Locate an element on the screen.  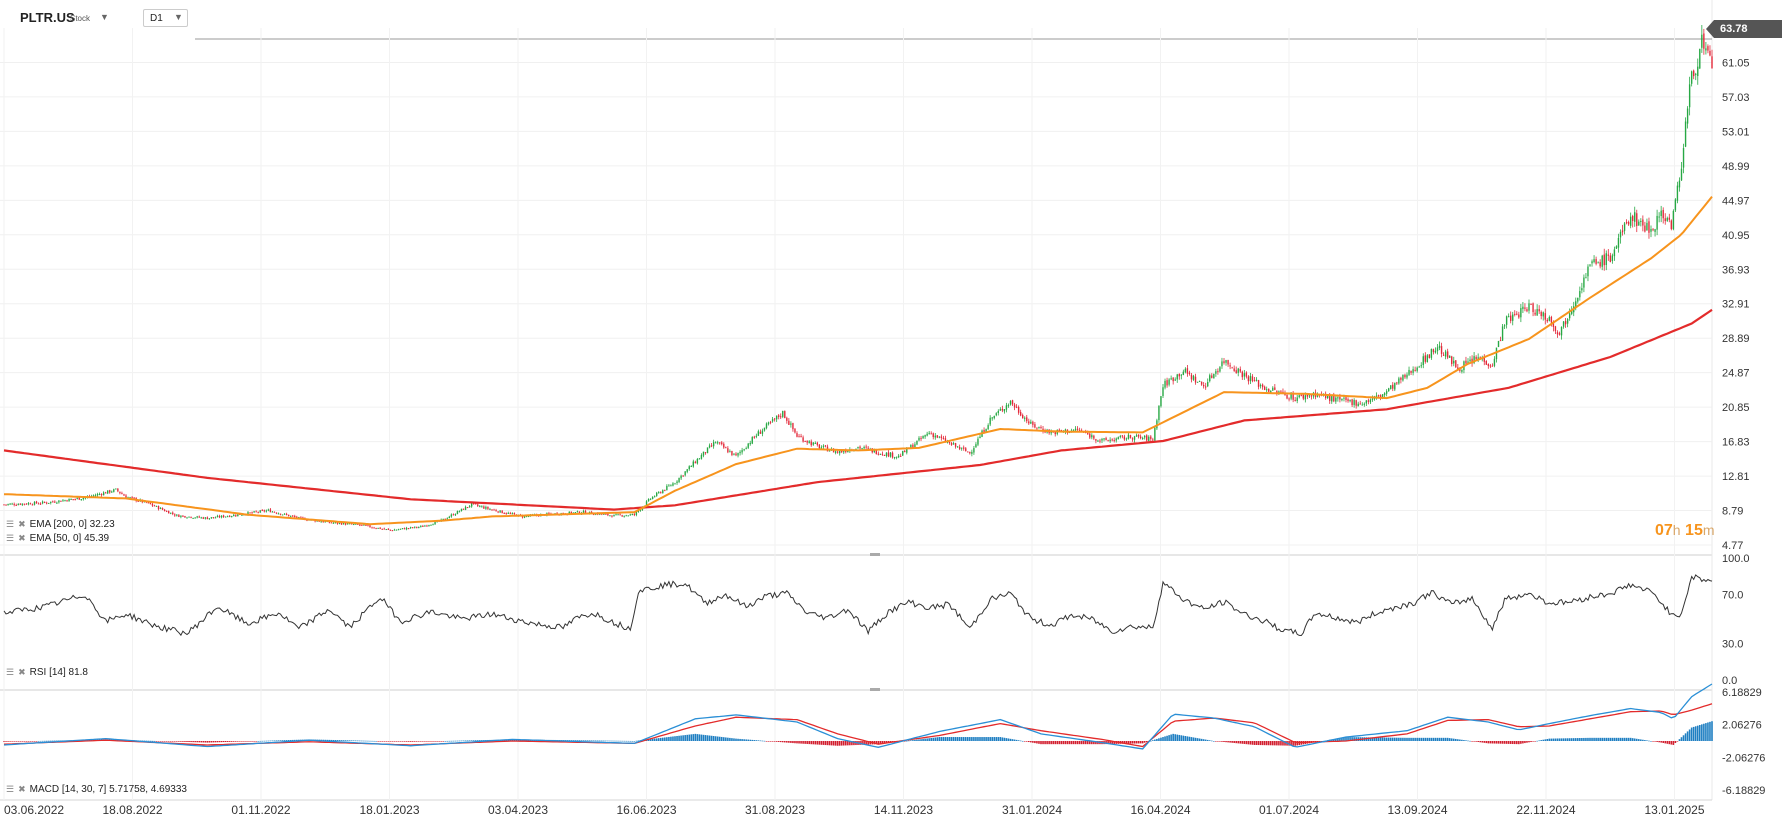
legend-rsi: ☰ ✖ RSI [14] 81.8 is located at coordinates (47, 672).